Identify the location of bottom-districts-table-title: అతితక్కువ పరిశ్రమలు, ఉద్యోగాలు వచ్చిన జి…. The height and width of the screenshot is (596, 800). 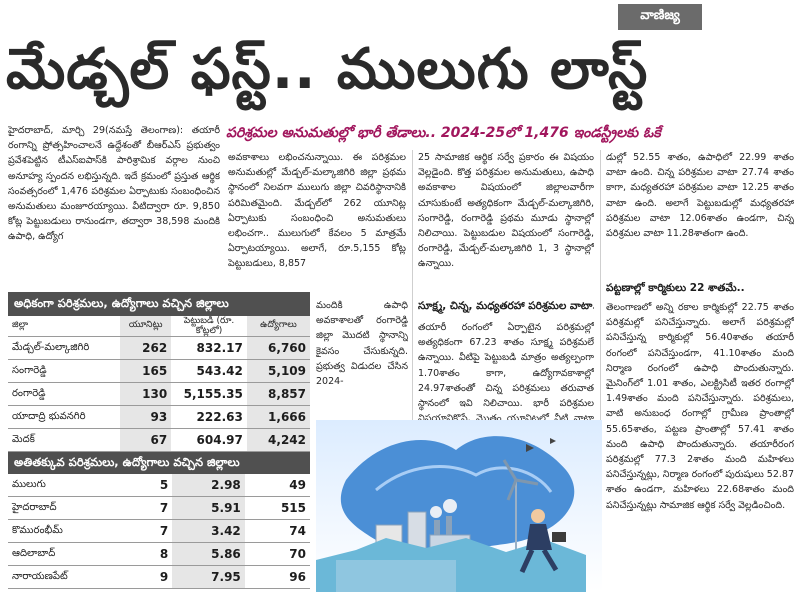
(159, 463).